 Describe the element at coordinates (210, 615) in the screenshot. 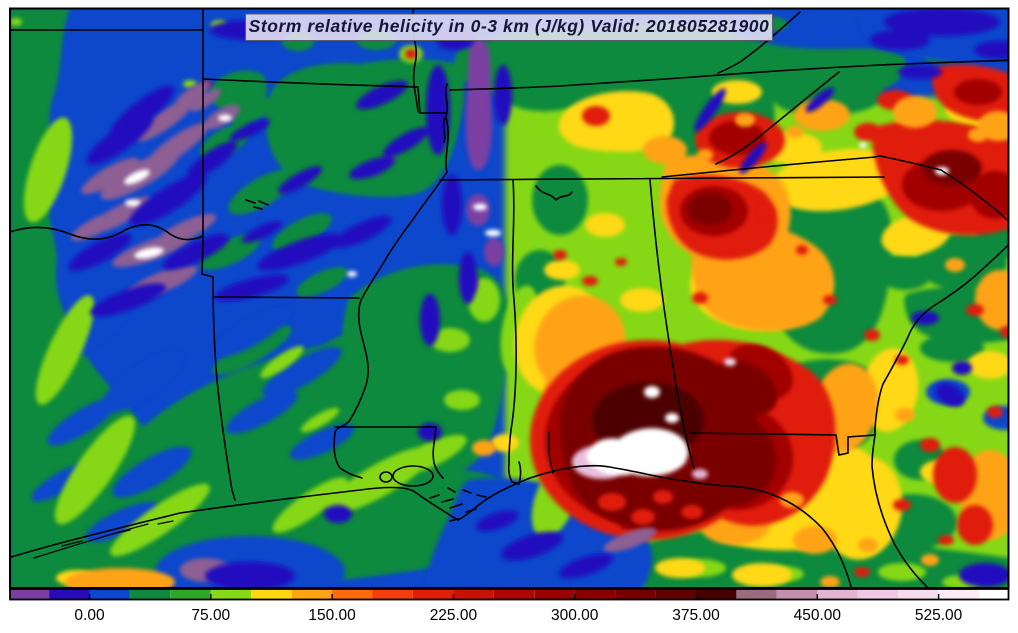

I see `svg-text: 75.00` at that location.